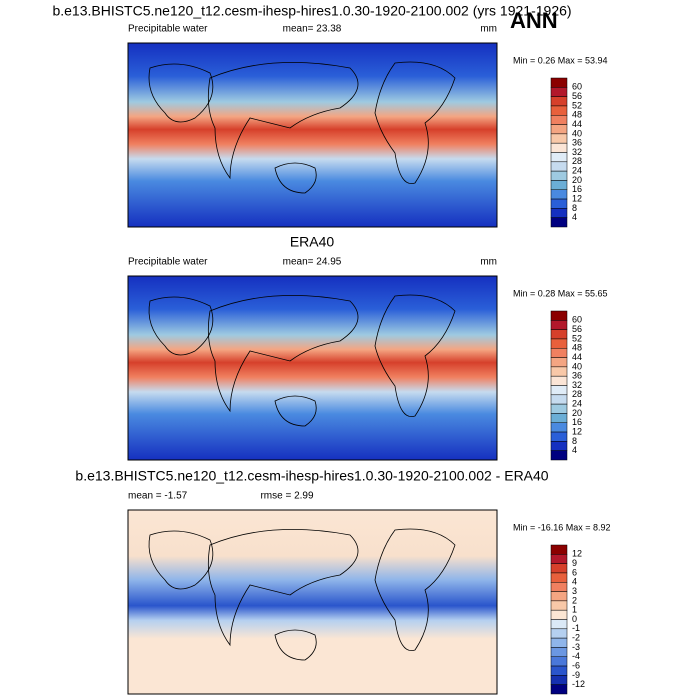 The height and width of the screenshot is (700, 700). What do you see at coordinates (577, 161) in the screenshot?
I see `colorbar-label: 28` at bounding box center [577, 161].